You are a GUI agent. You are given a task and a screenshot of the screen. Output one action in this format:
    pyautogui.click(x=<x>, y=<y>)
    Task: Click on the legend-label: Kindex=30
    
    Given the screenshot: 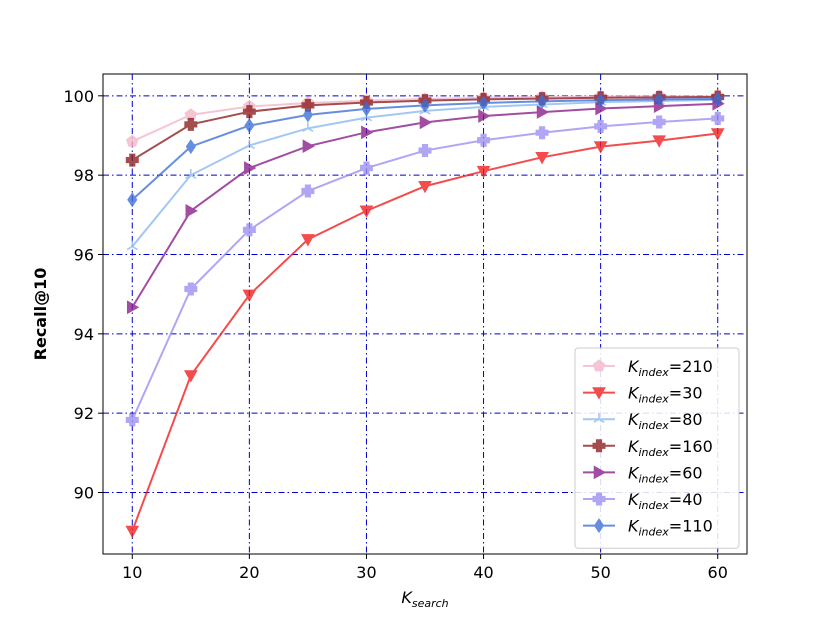 What is the action you would take?
    pyautogui.click(x=665, y=395)
    